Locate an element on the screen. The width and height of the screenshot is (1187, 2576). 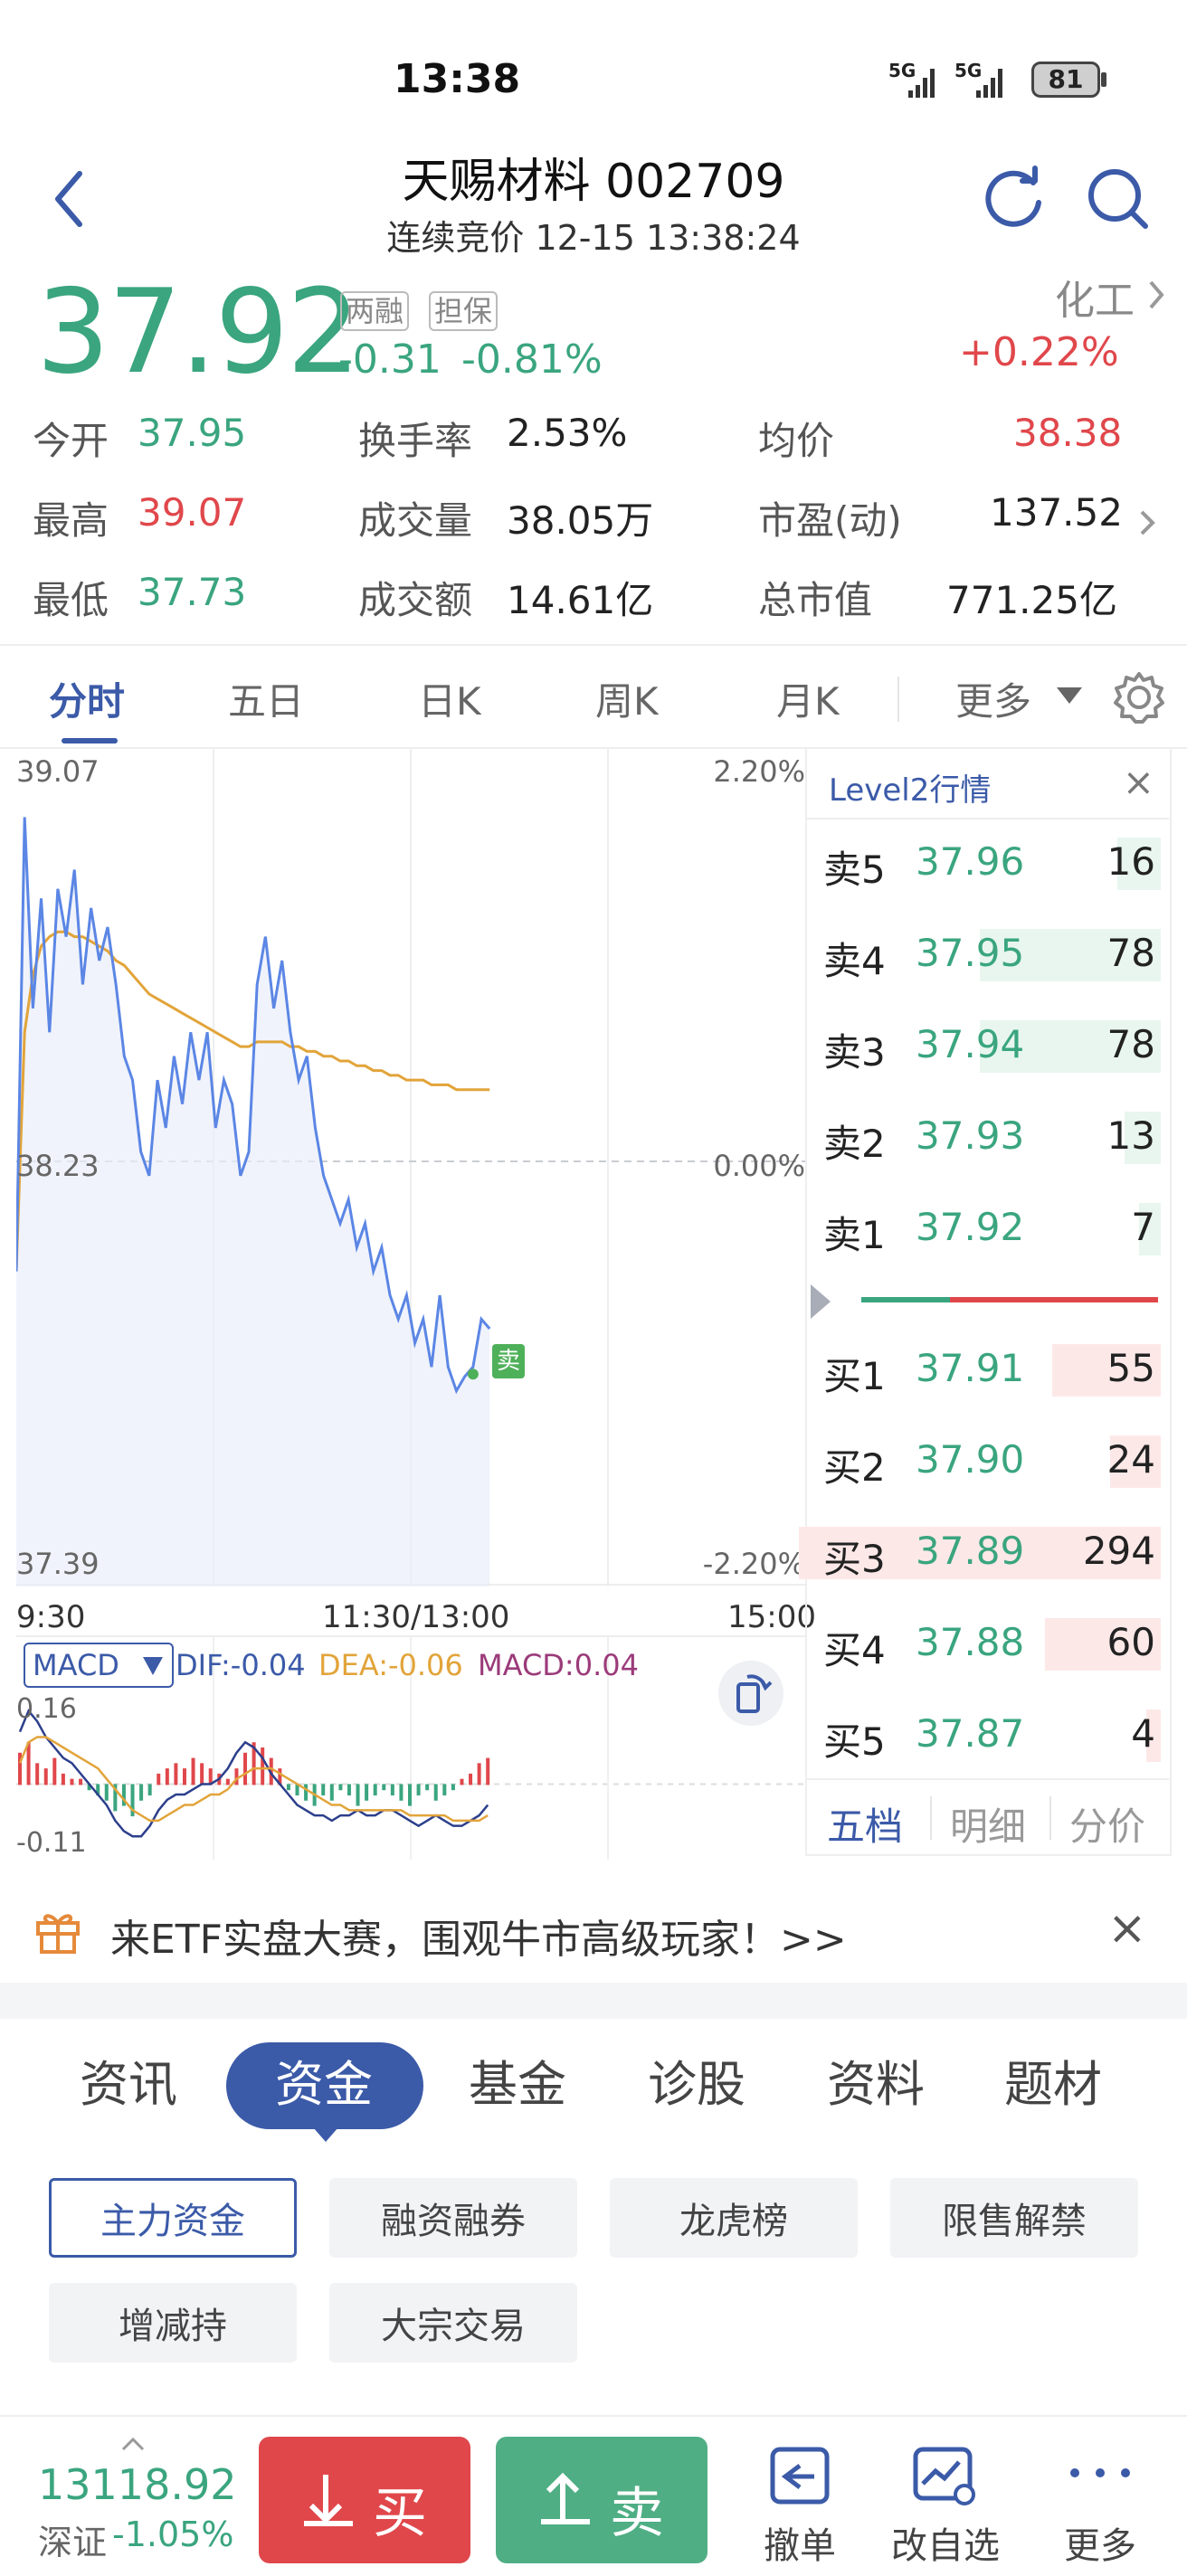
subtab-holding-change: 增减持 is located at coordinates (173, 2323).